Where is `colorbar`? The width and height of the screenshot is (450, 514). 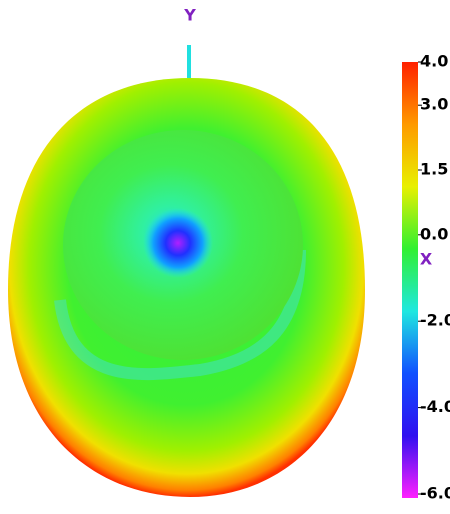 colorbar is located at coordinates (410, 280).